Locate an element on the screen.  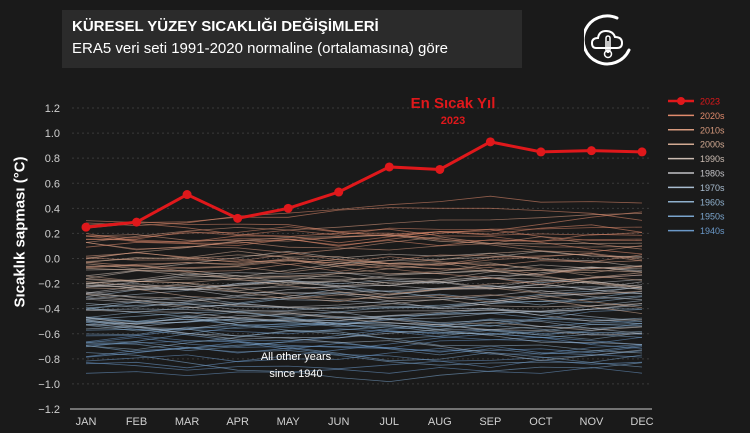
x-tick-label: SEP is located at coordinates (490, 422).